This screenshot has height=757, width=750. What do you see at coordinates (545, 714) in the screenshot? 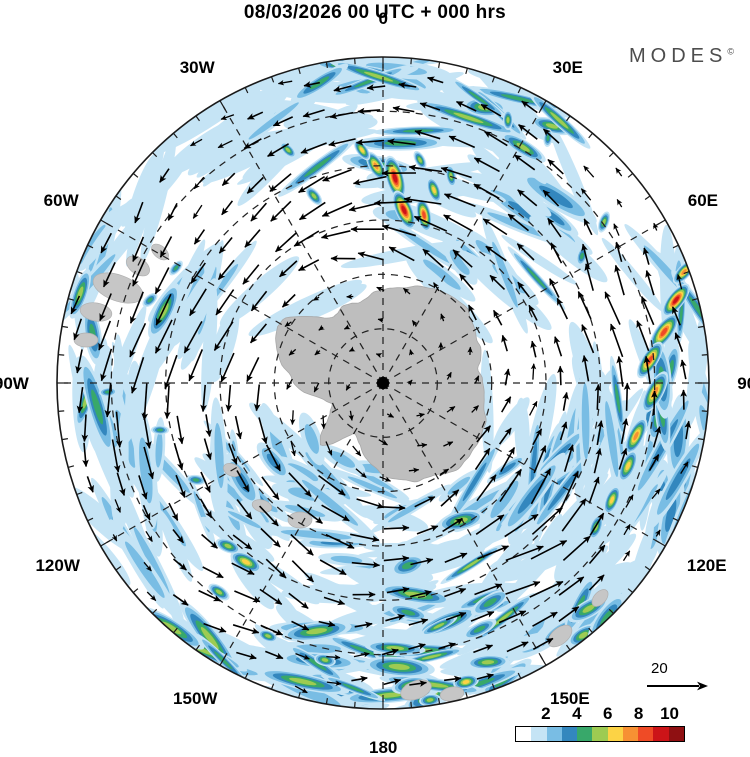
I see `colorbar-tick-2: 2` at bounding box center [545, 714].